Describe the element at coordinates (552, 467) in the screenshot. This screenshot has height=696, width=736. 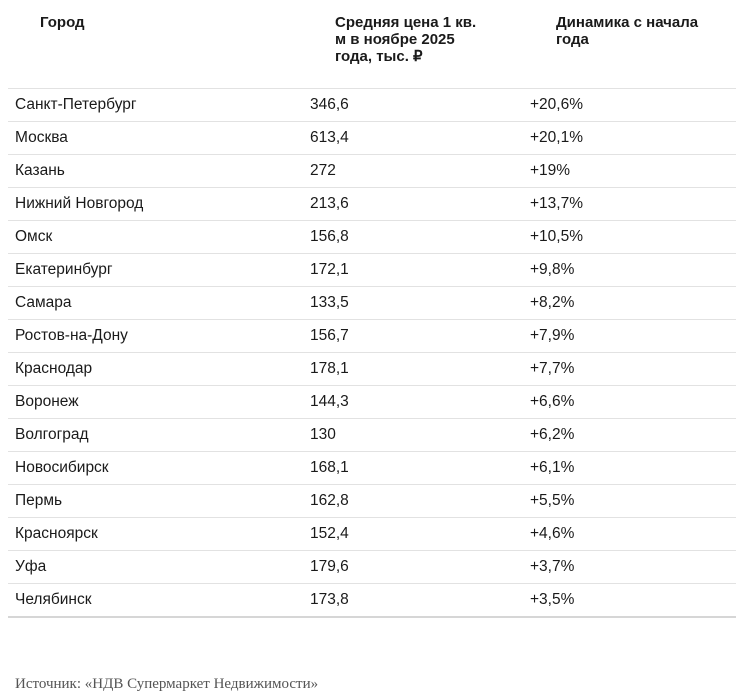
I see `table-cell: +6,1%` at that location.